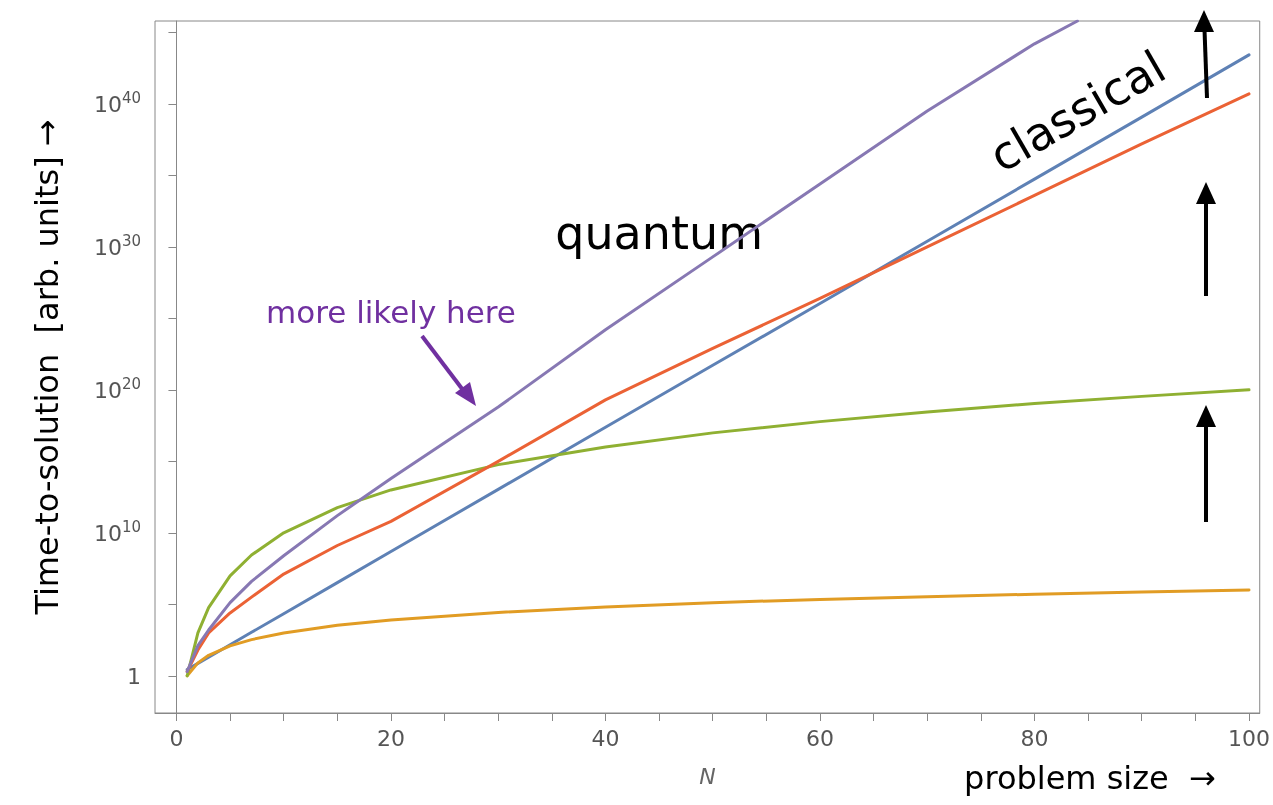 This screenshot has width=1273, height=805. What do you see at coordinates (176, 738) in the screenshot?
I see `x-tick-label: 0` at bounding box center [176, 738].